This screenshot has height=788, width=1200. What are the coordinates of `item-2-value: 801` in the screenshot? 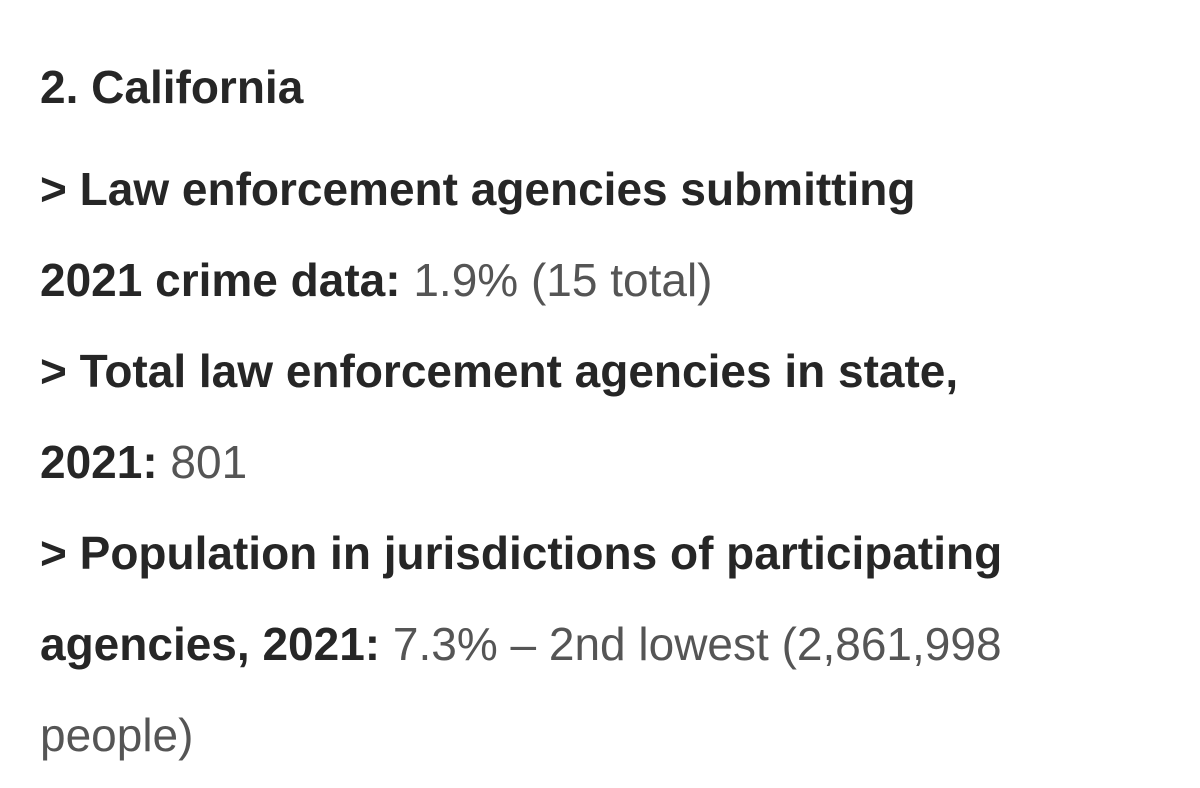 It's located at (202, 462).